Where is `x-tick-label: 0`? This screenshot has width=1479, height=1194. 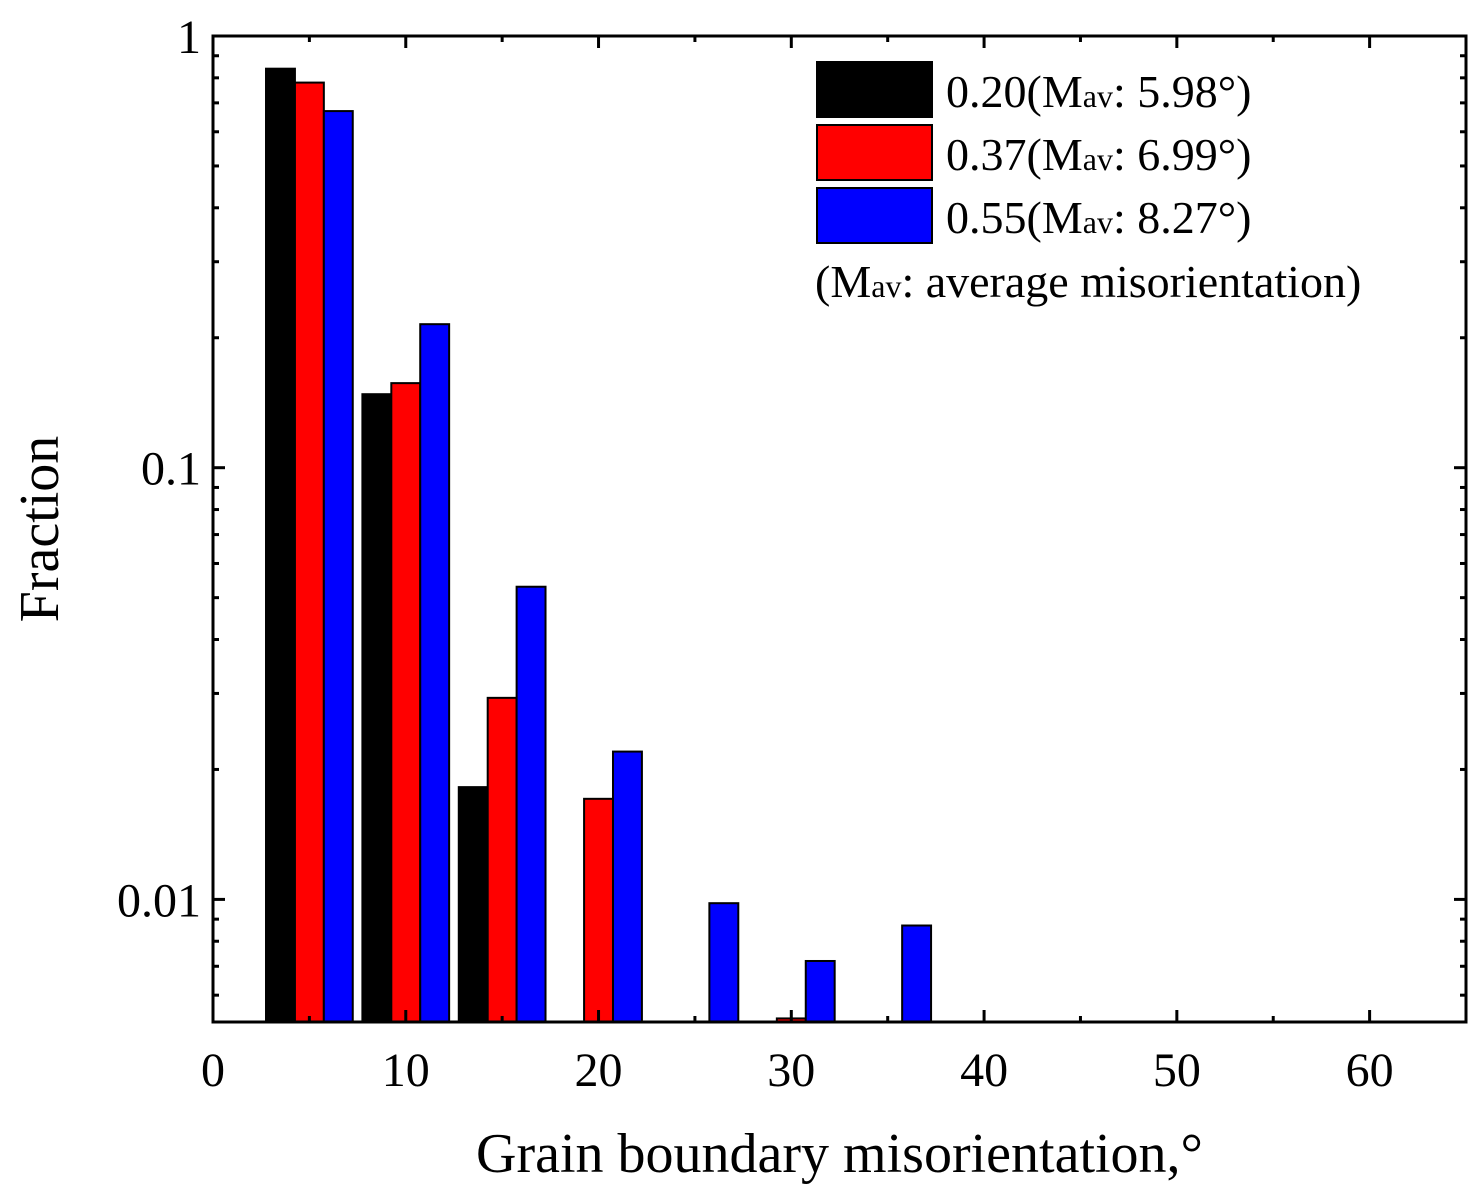
x-tick-label: 0 is located at coordinates (213, 1070).